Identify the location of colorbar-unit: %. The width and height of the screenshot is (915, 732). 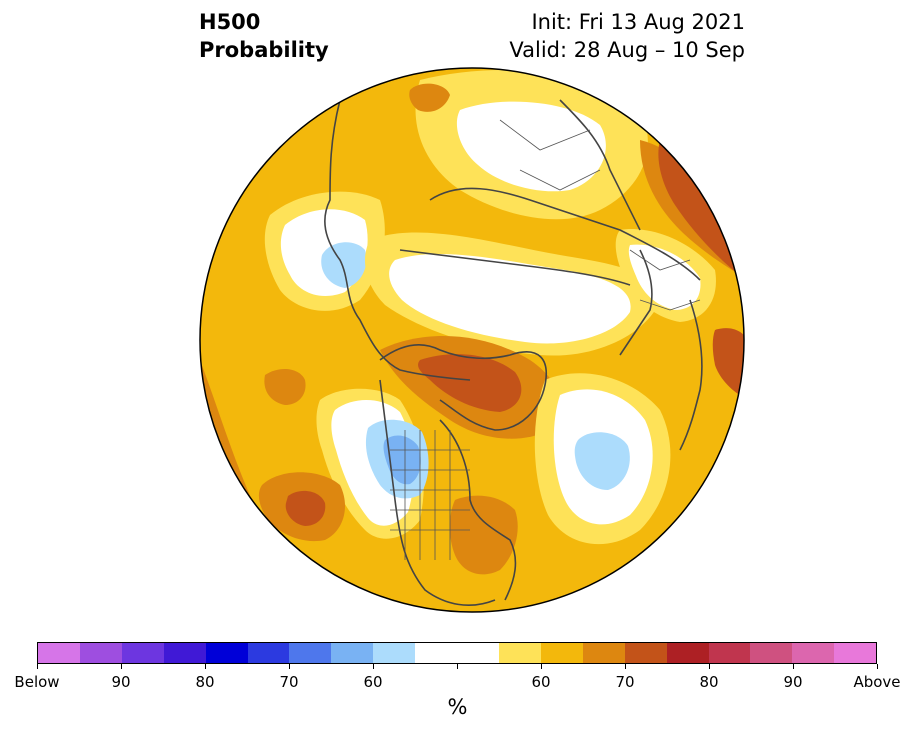
(457, 707).